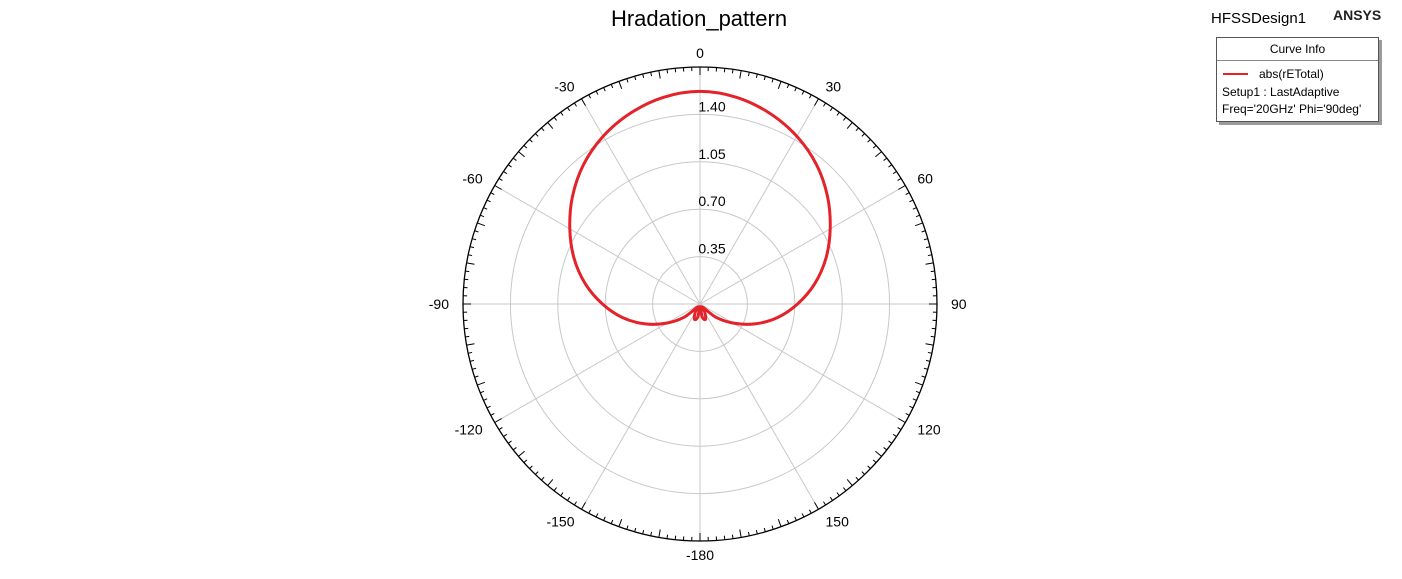 Image resolution: width=1402 pixels, height=579 pixels. What do you see at coordinates (439, 304) in the screenshot?
I see `angle-tick-label: -90` at bounding box center [439, 304].